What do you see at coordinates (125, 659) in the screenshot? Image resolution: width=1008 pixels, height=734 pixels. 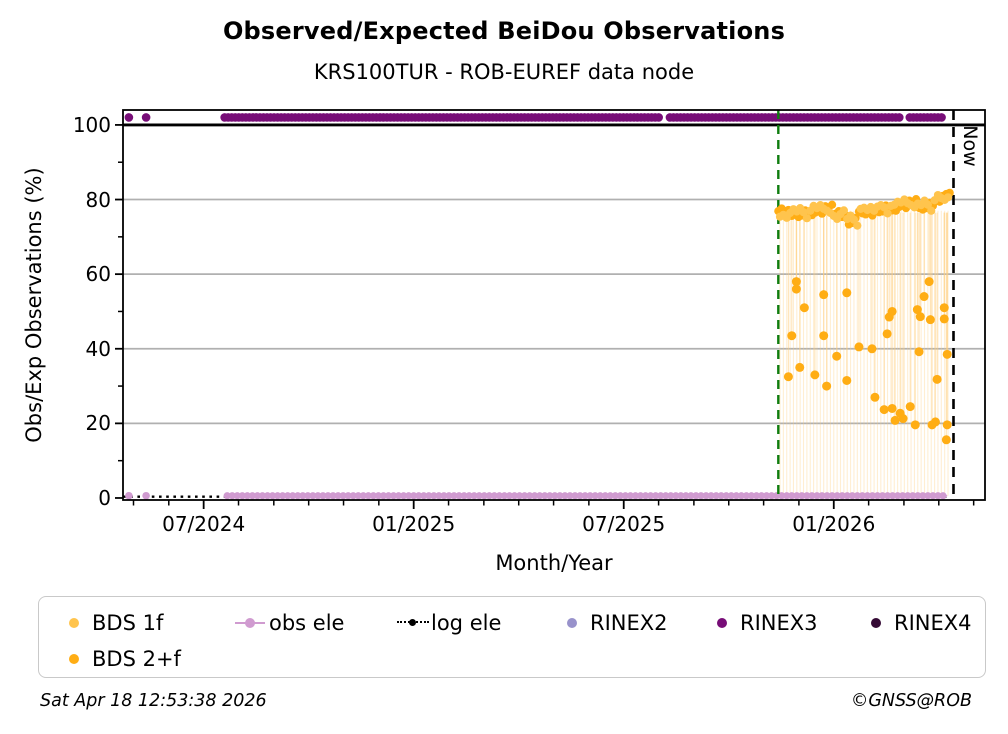 I see `legend-item-bds-2-f: BDS 2+f` at bounding box center [125, 659].